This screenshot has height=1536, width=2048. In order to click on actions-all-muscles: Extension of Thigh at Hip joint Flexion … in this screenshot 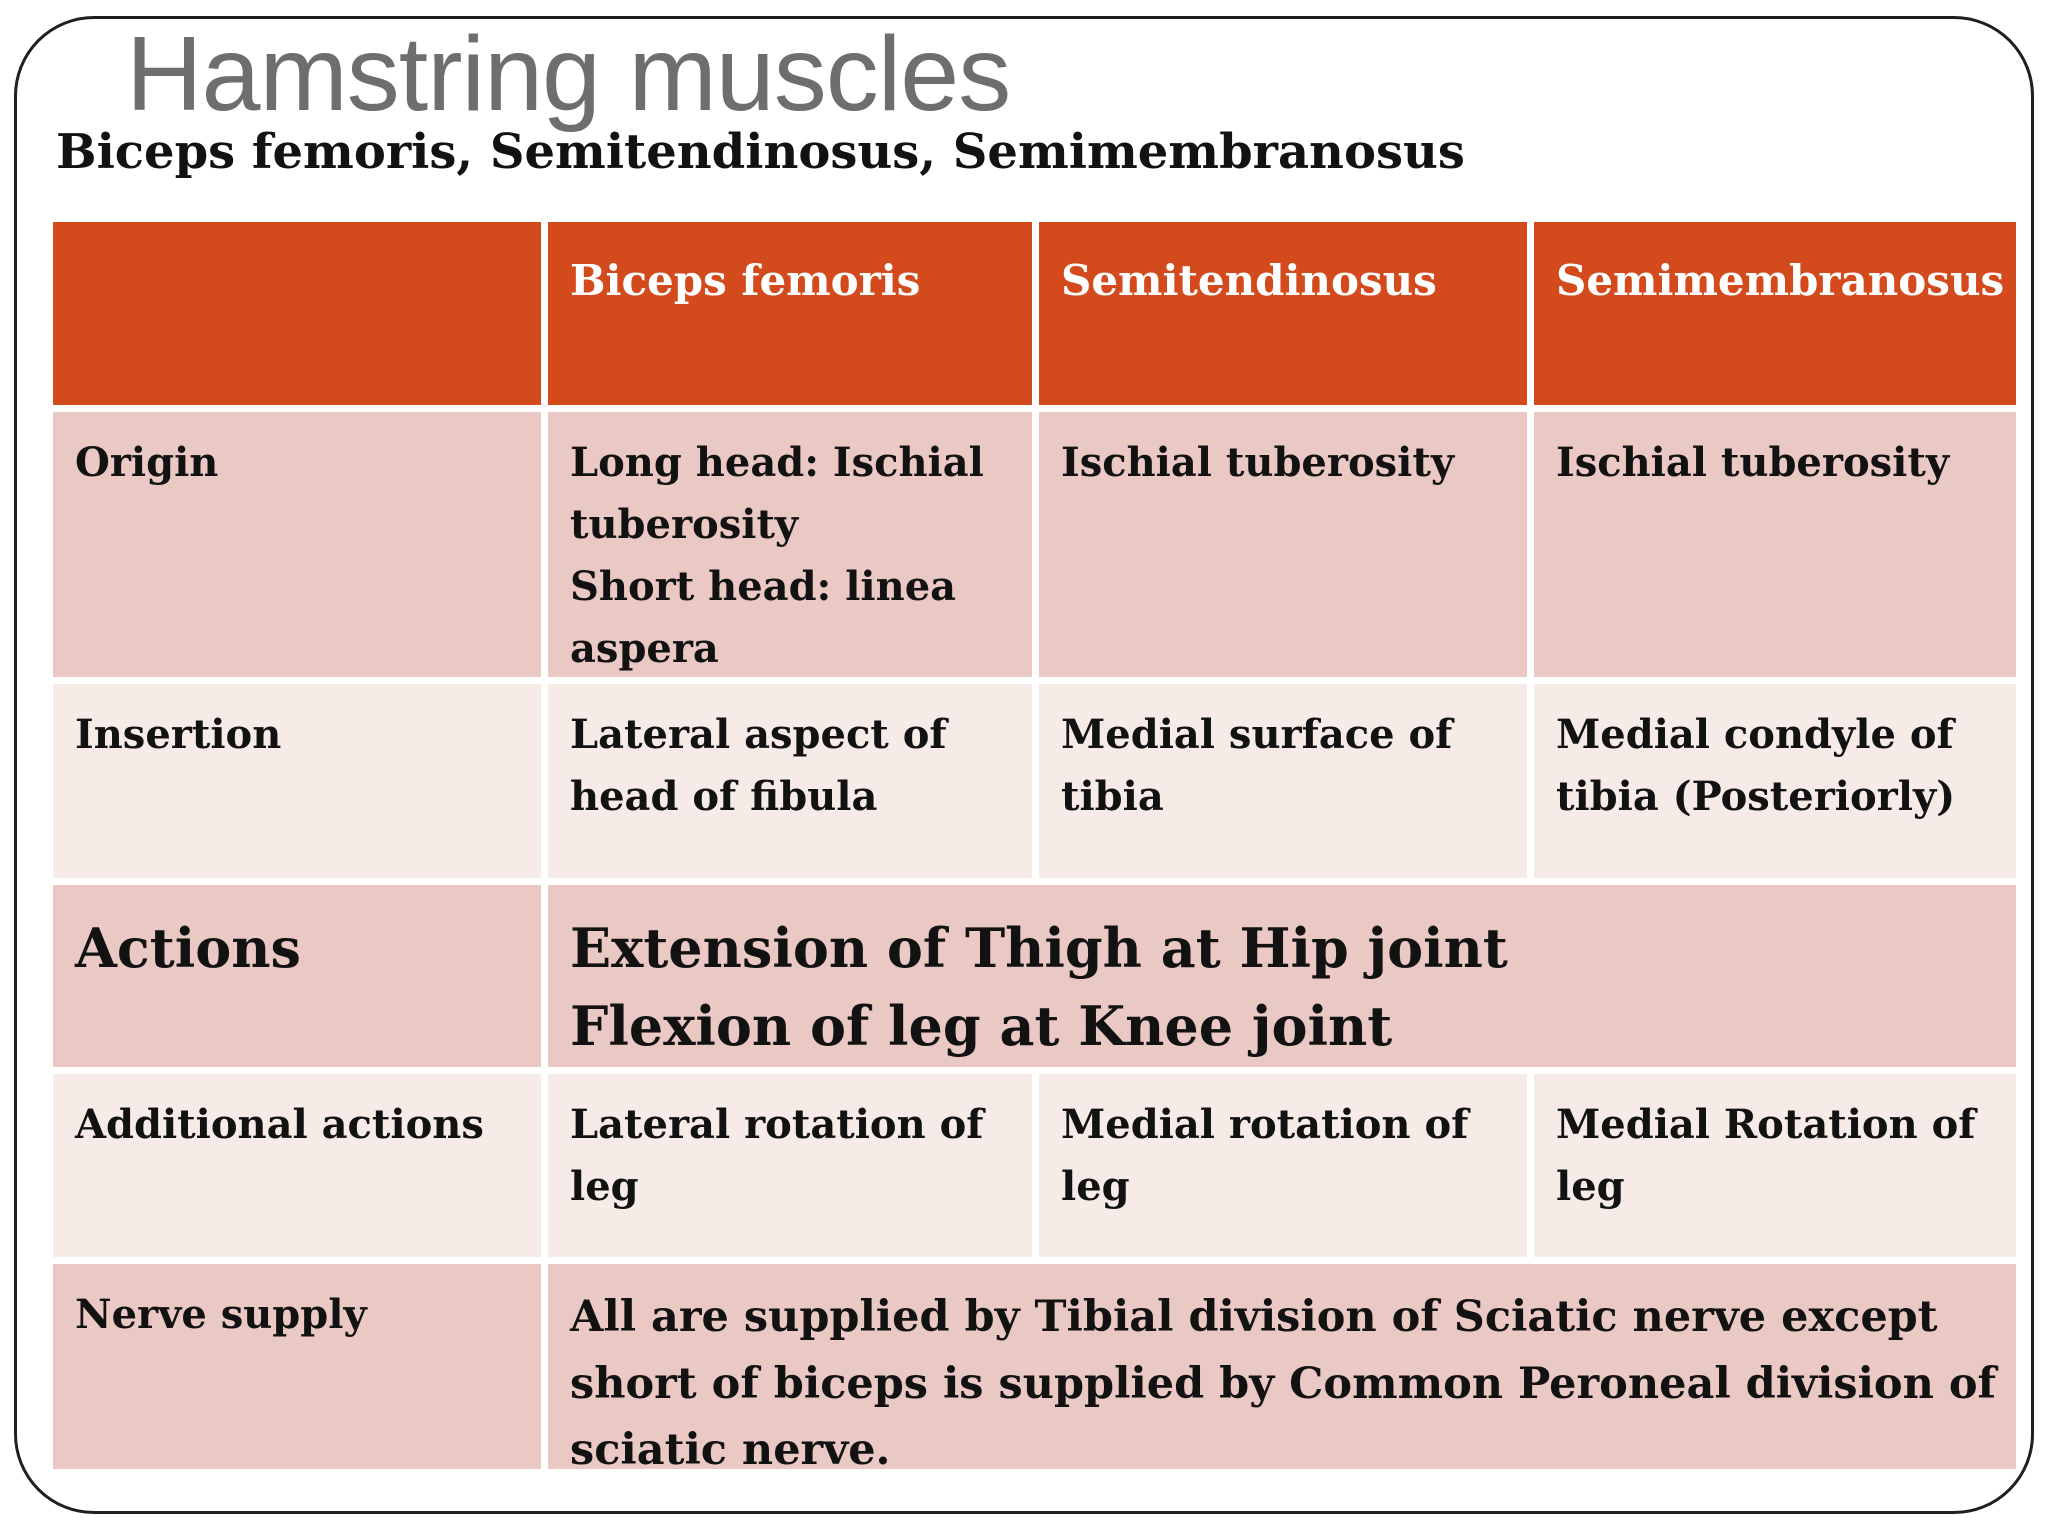, I will do `click(1282, 976)`.